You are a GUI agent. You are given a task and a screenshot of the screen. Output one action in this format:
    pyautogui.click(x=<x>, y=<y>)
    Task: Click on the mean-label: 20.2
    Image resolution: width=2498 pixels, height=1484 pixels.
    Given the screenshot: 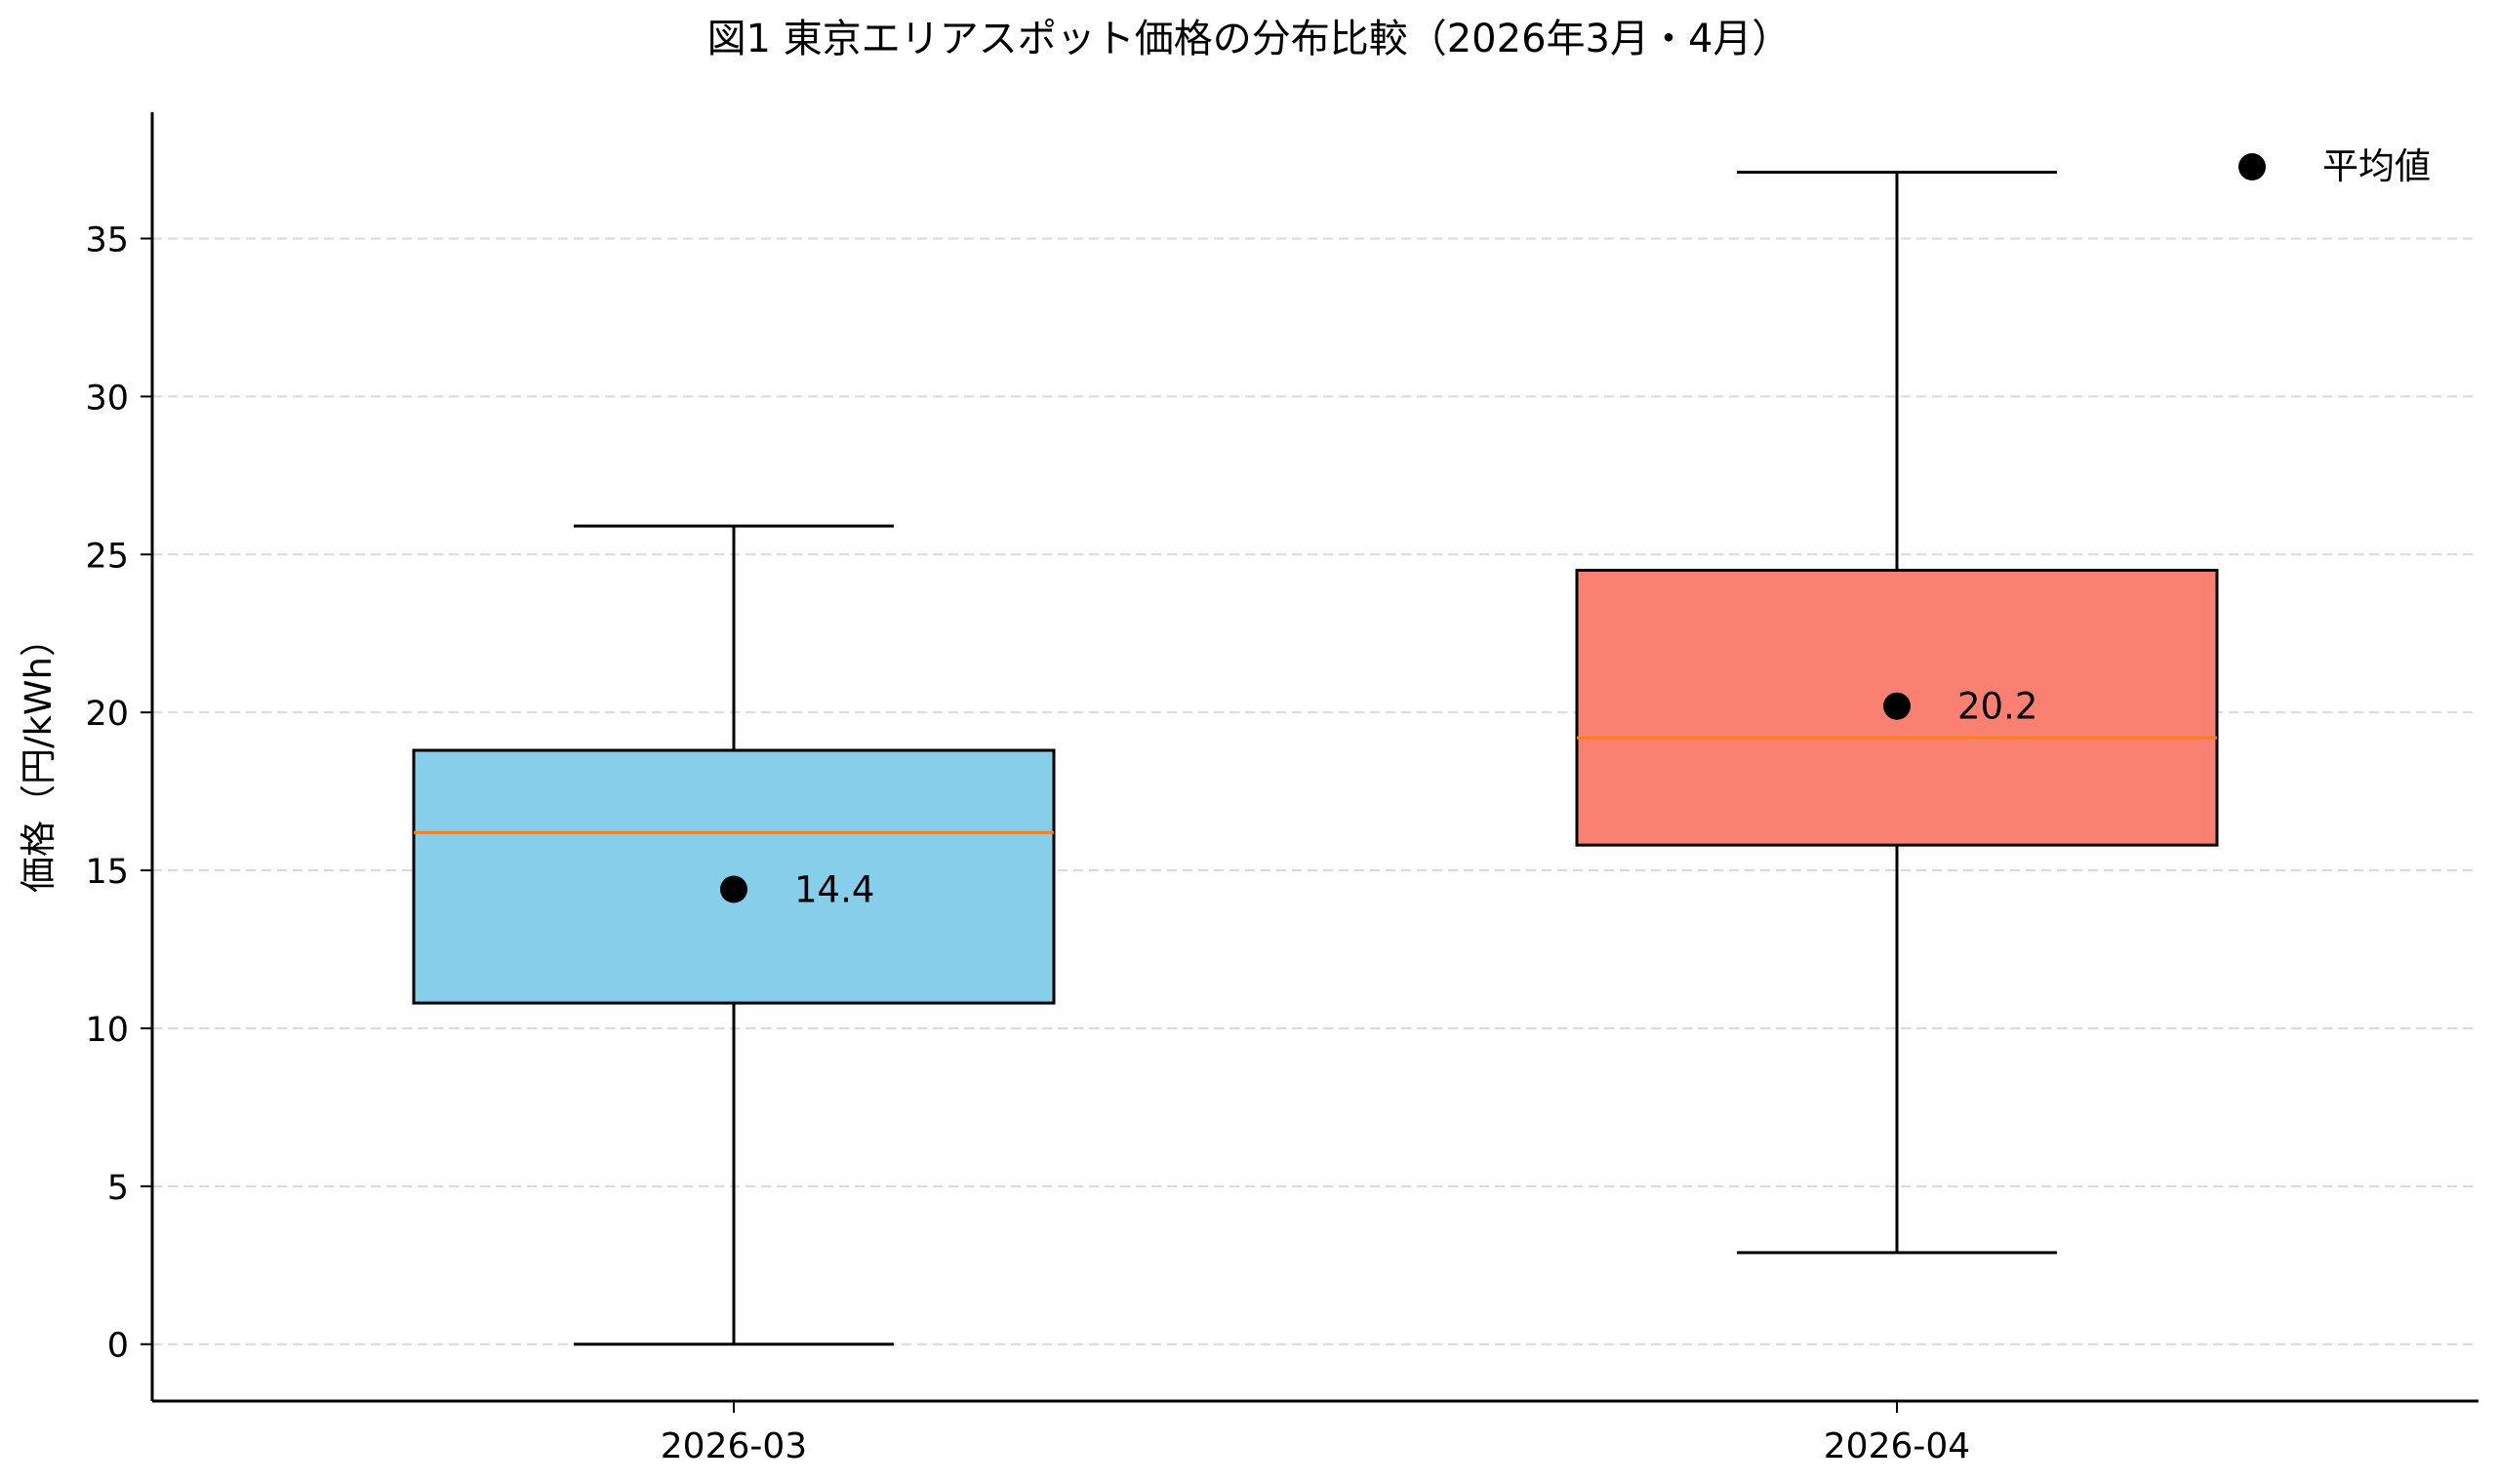 What is the action you would take?
    pyautogui.click(x=1997, y=707)
    